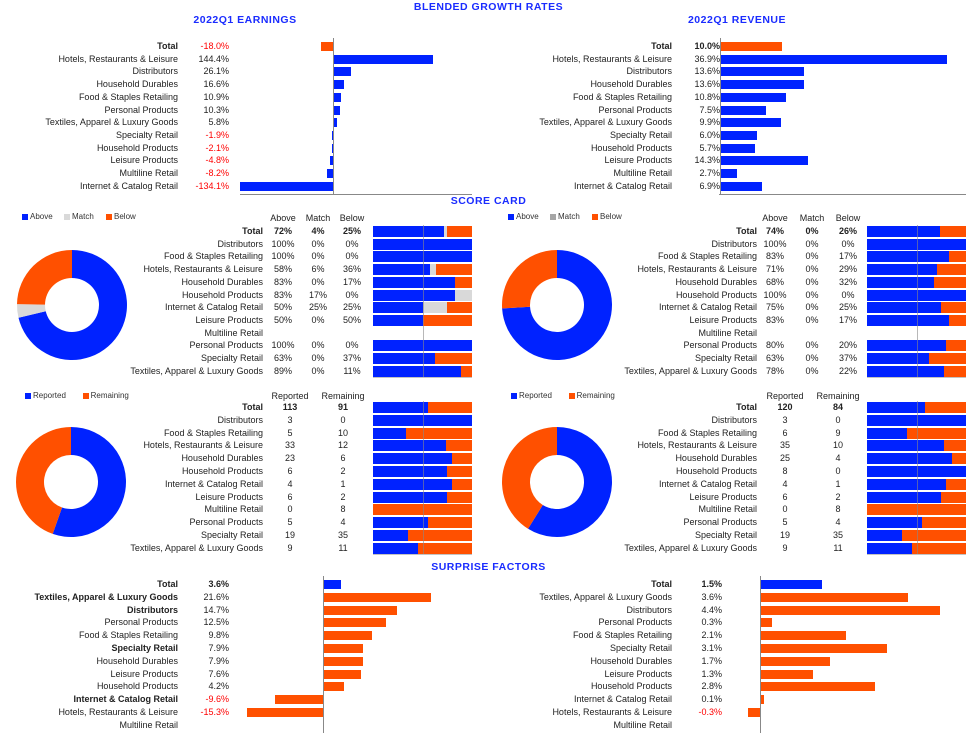  I want to click on value-label: 3.6%, so click(218, 584).